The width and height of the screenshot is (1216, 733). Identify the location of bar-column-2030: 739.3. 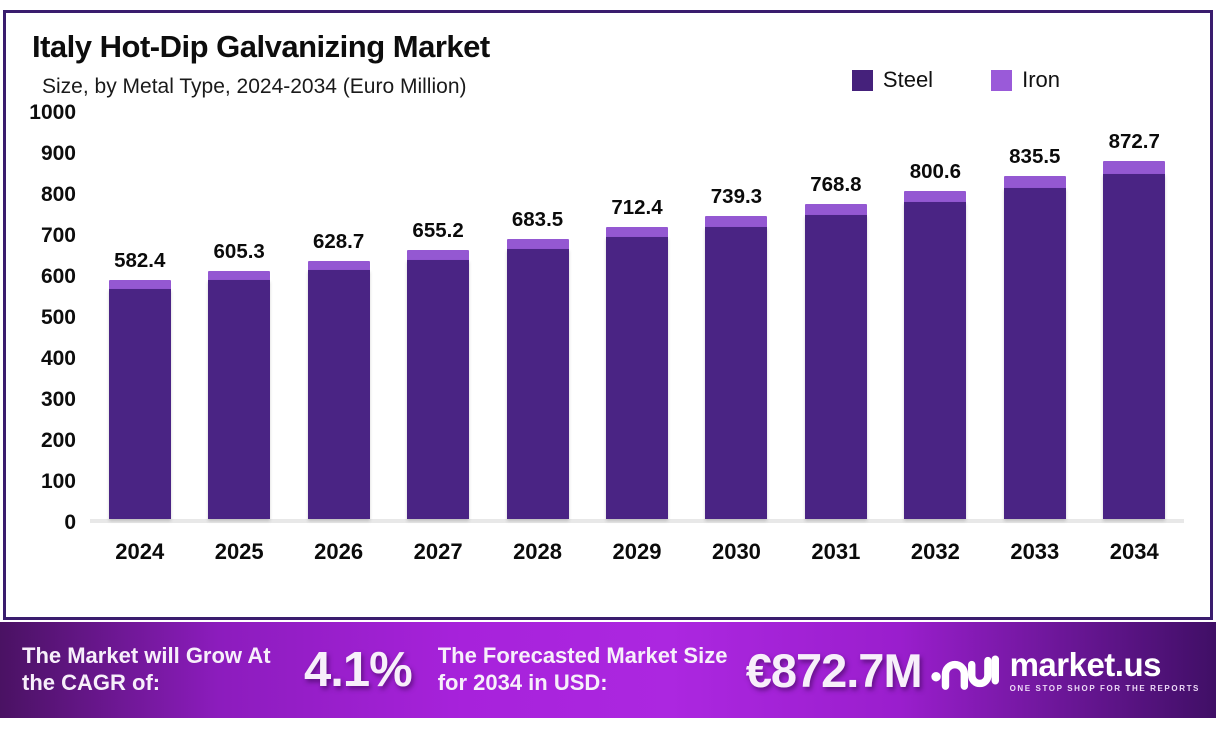
(736, 352).